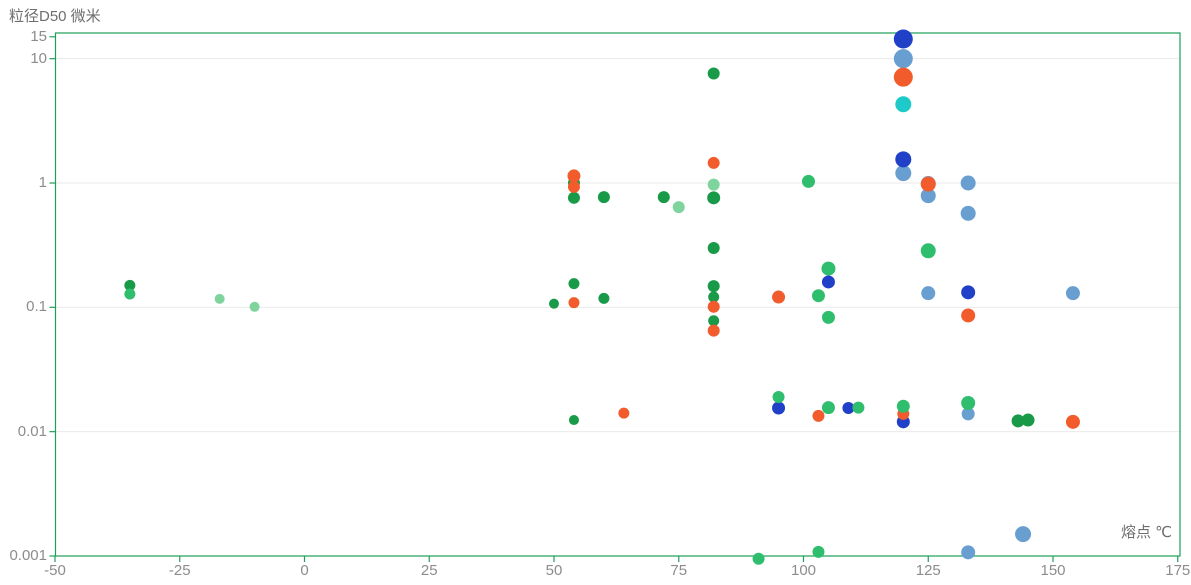 The image size is (1191, 585). Describe the element at coordinates (38, 36) in the screenshot. I see `y-tick-label: 15` at that location.